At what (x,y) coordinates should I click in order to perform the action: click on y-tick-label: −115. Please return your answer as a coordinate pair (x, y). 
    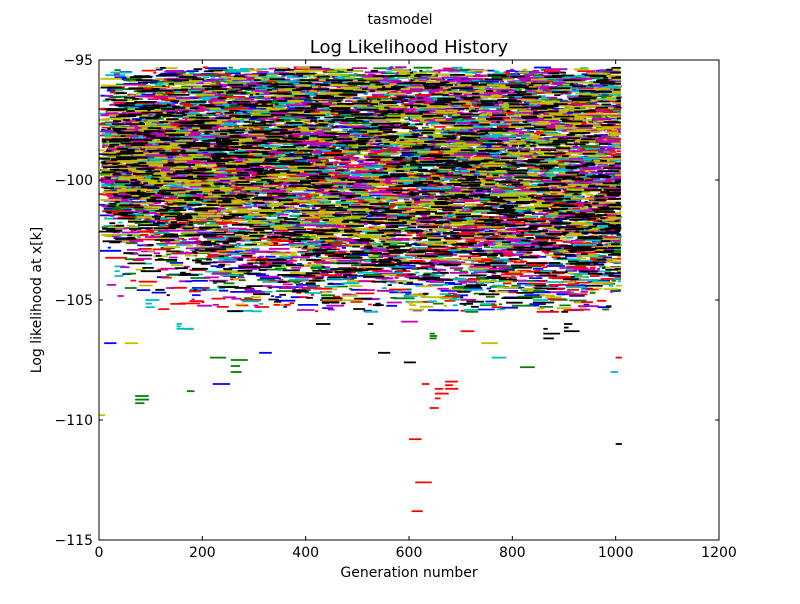
    Looking at the image, I should click on (74, 541).